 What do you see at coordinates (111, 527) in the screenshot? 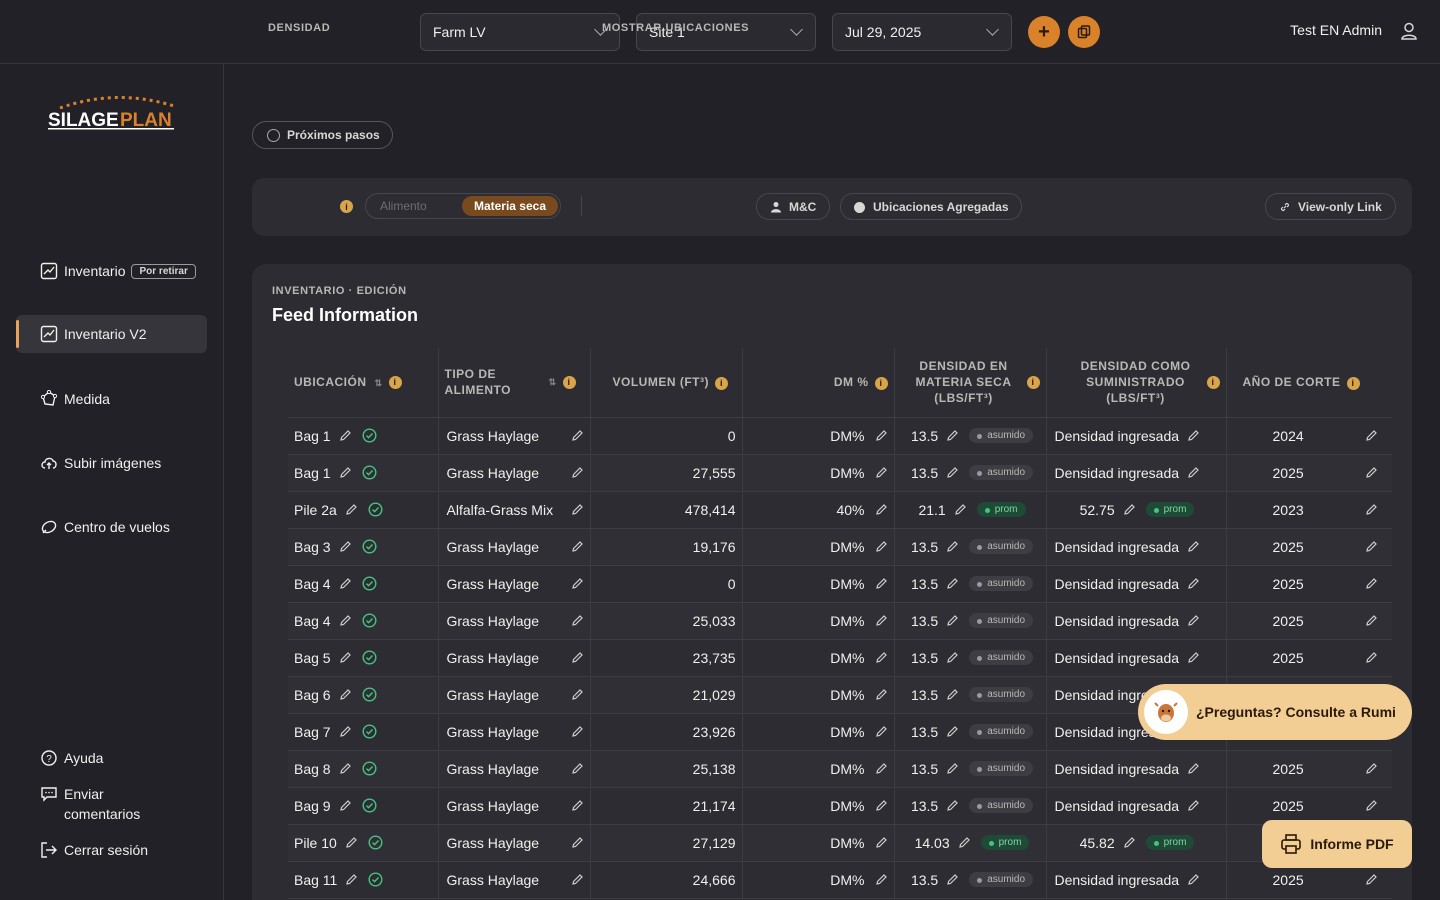
I see `sidebar-item-centro-de-vuelos: Centro de vuelos` at bounding box center [111, 527].